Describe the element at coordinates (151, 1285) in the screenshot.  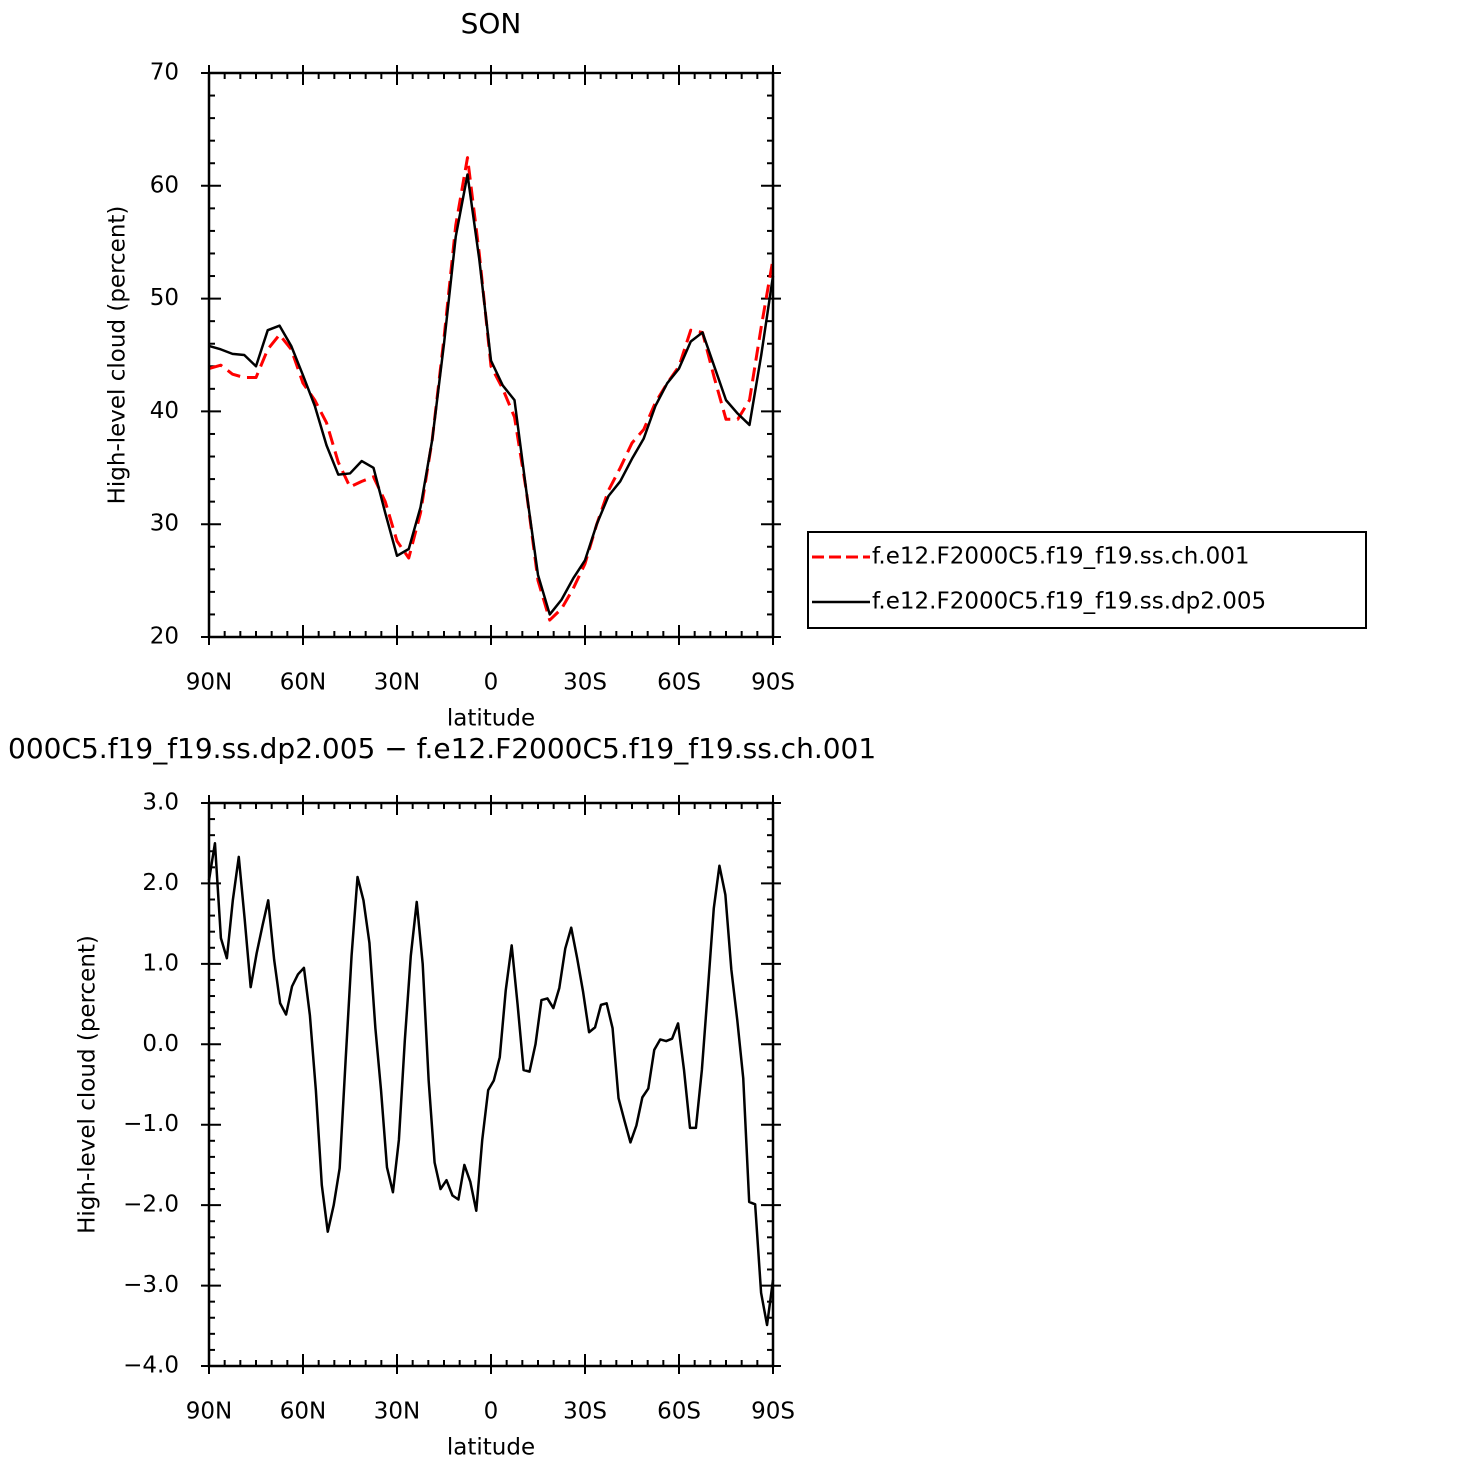
I see `y-tick-label: −3.0` at that location.